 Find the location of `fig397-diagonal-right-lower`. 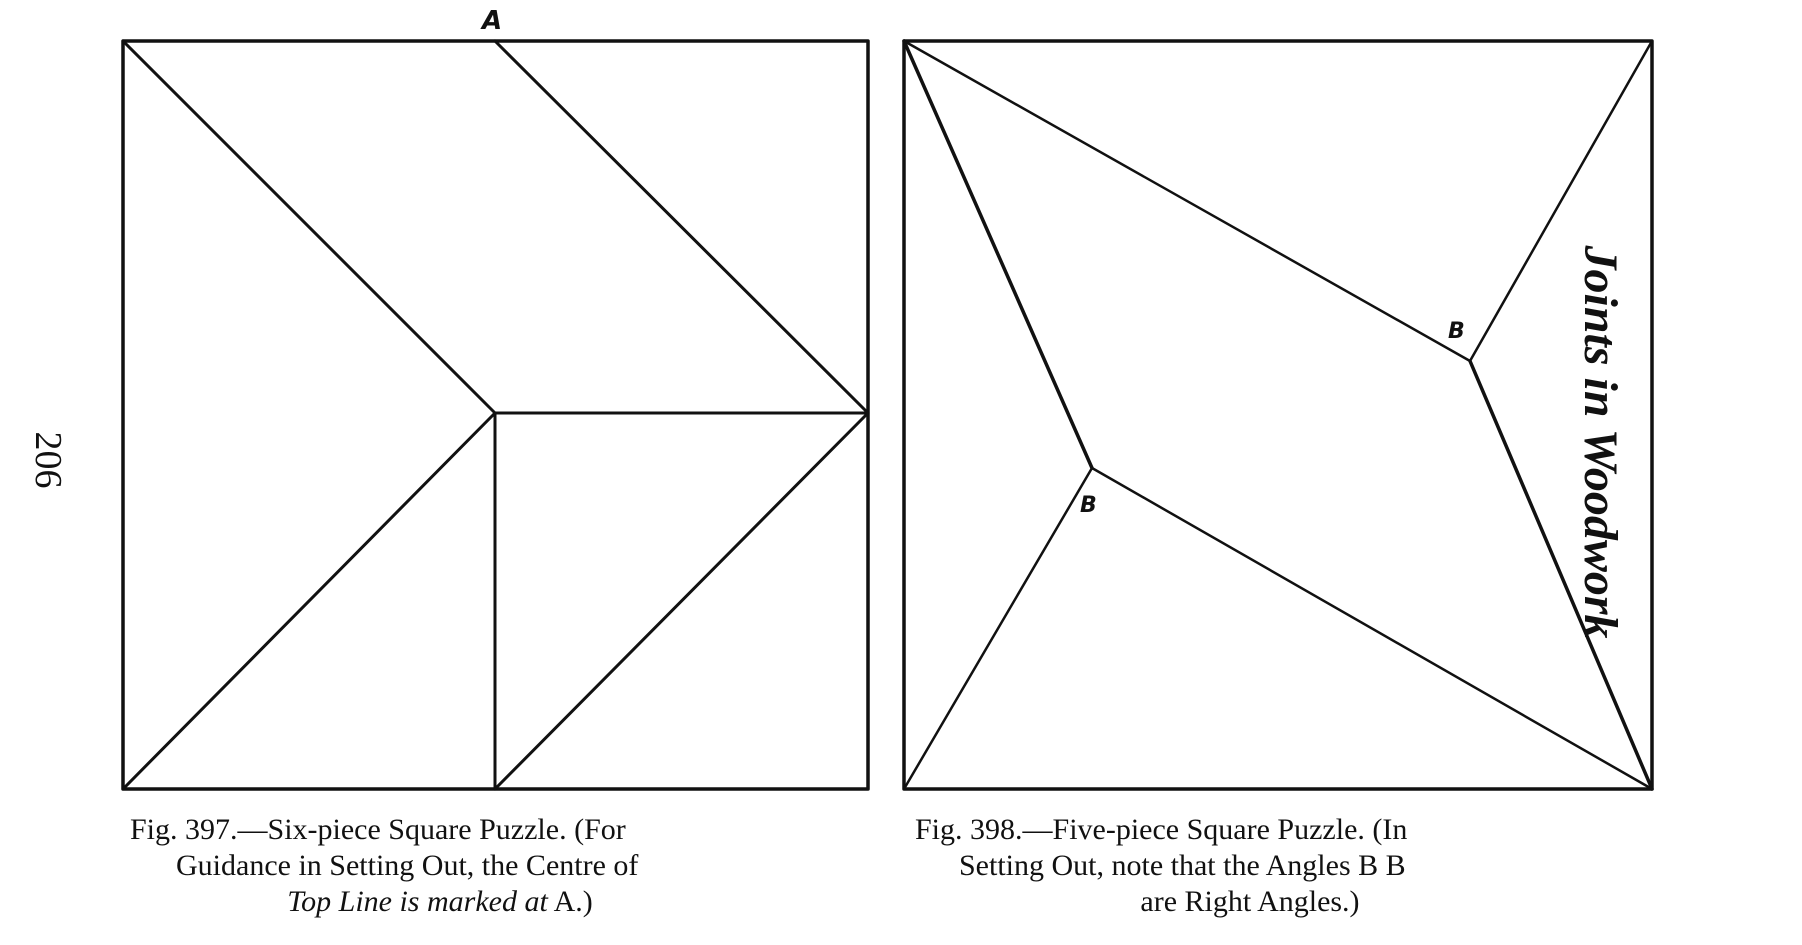

fig397-diagonal-right-lower is located at coordinates (681, 601).